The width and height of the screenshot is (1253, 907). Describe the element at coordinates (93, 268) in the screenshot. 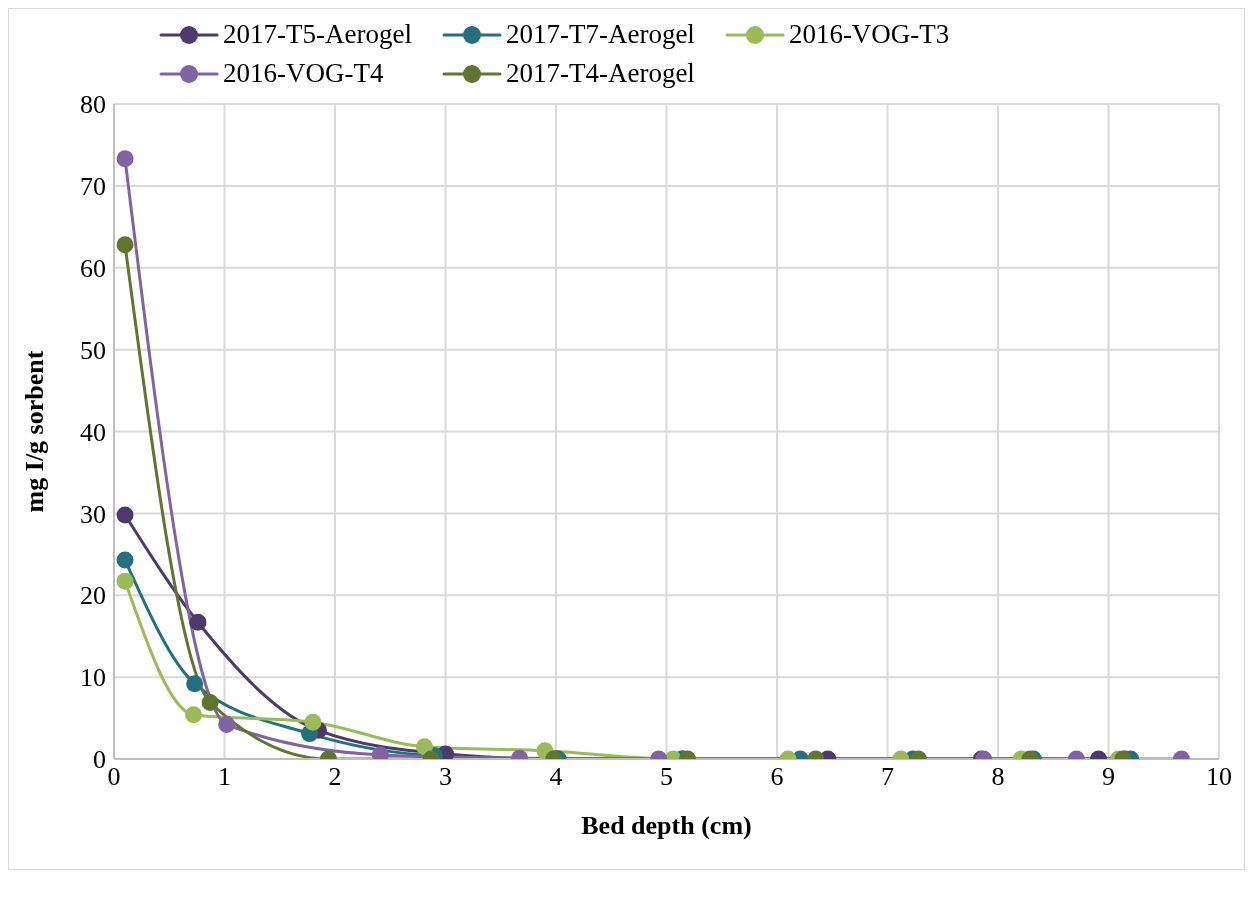

I see `y-tick-label: 60` at that location.